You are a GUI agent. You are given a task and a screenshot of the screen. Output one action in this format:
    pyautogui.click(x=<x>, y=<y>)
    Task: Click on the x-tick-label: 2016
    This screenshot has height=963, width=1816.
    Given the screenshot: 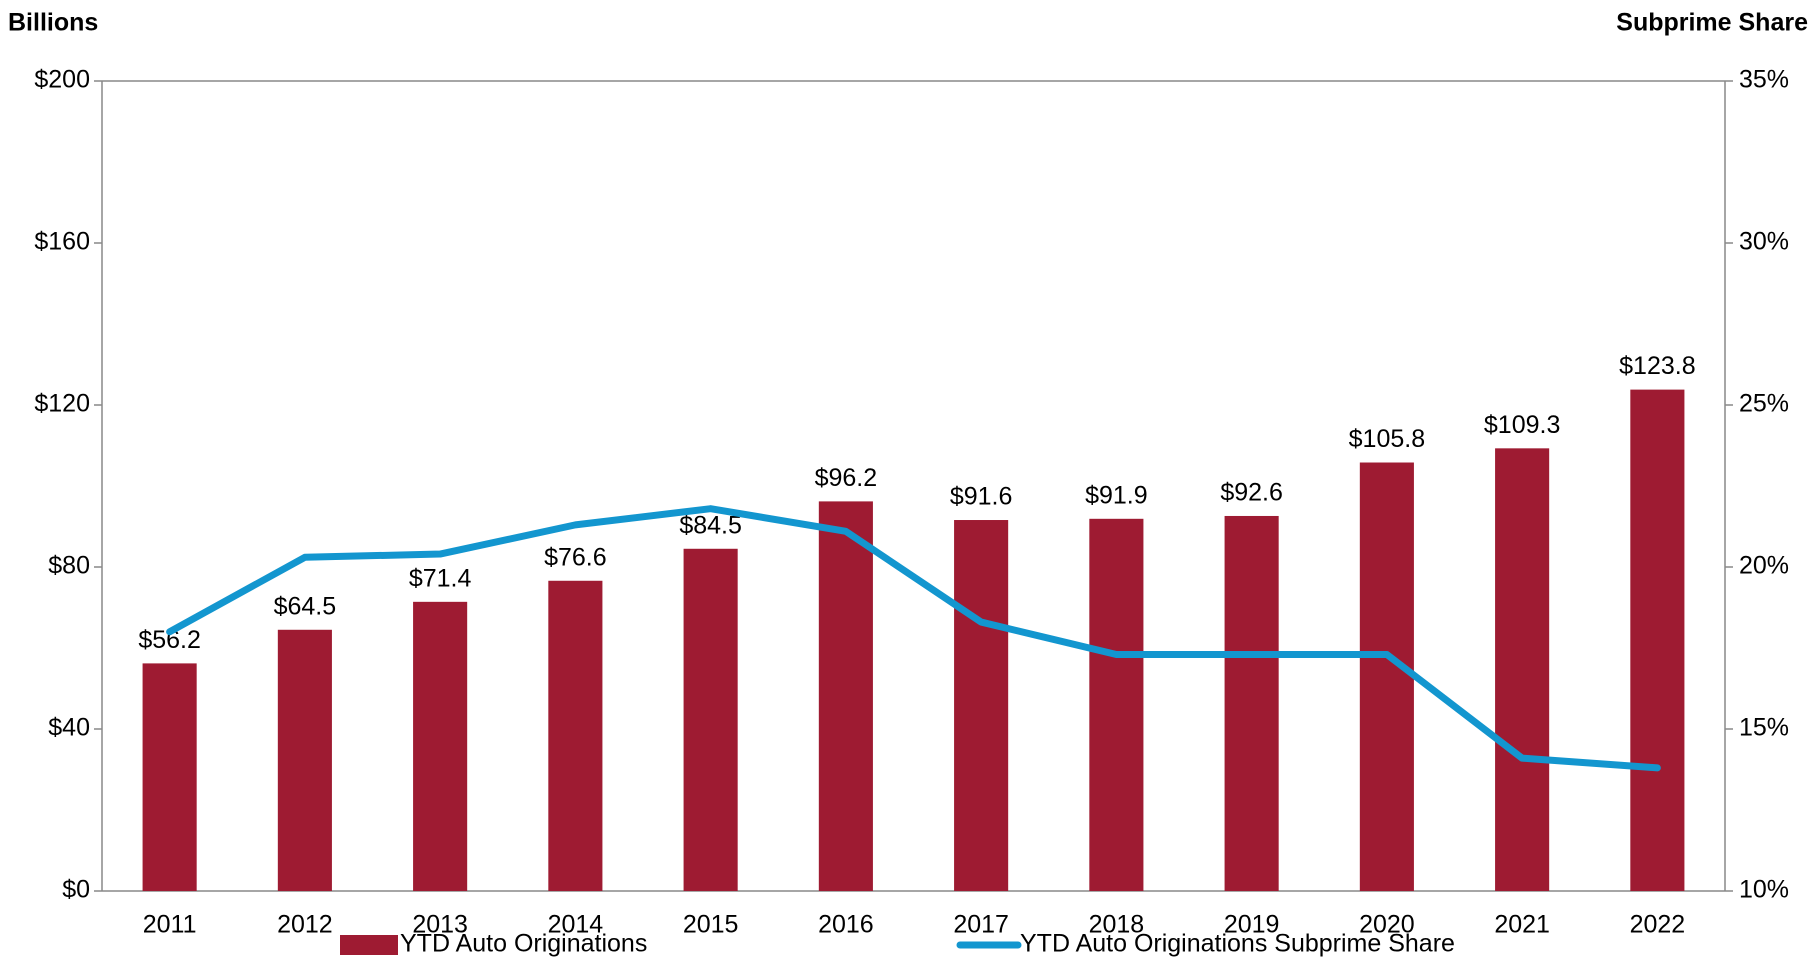 What is the action you would take?
    pyautogui.click(x=846, y=925)
    